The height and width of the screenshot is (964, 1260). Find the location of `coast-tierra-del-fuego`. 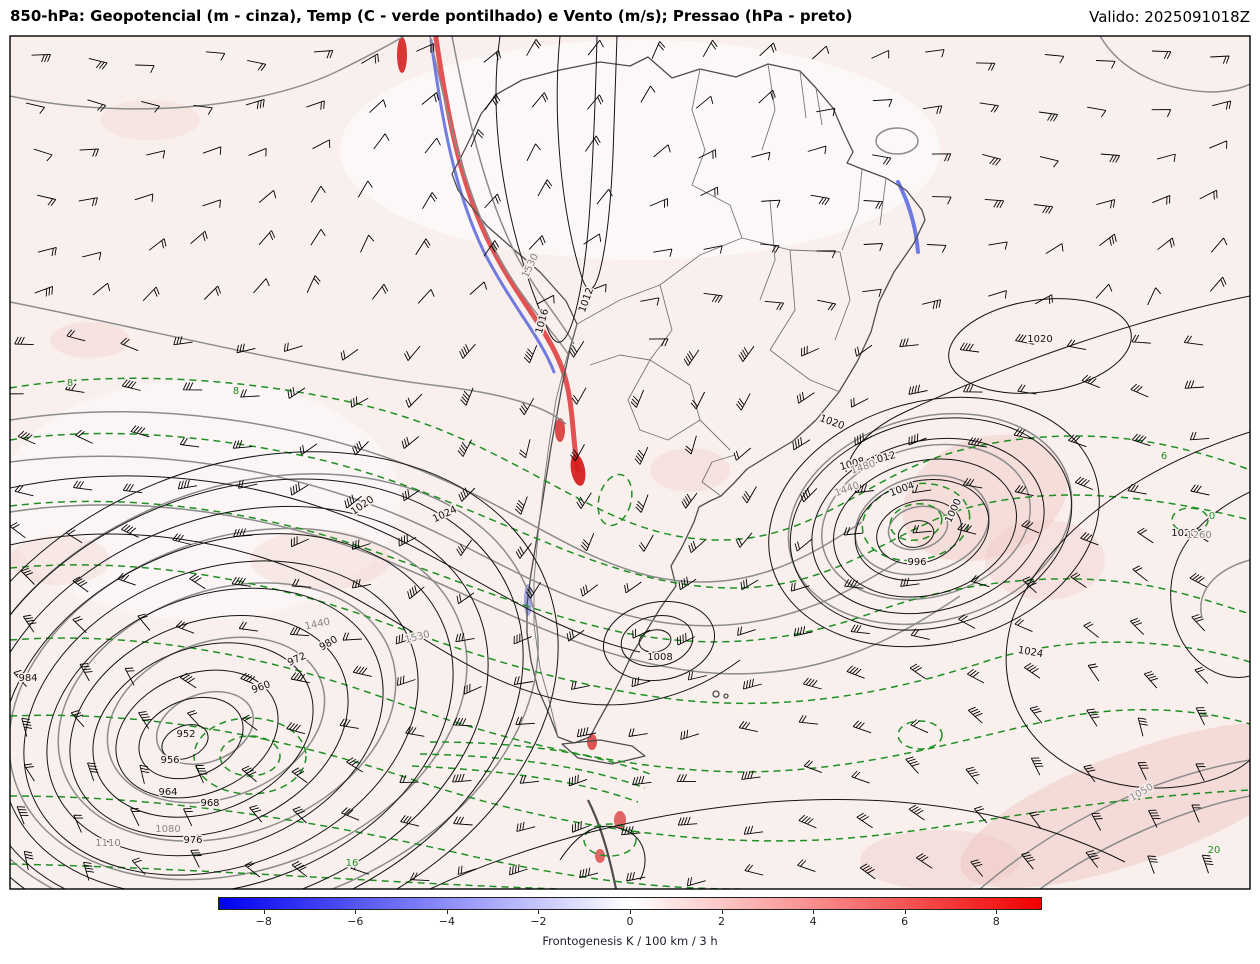

coast-tierra-del-fuego is located at coordinates (603, 752).